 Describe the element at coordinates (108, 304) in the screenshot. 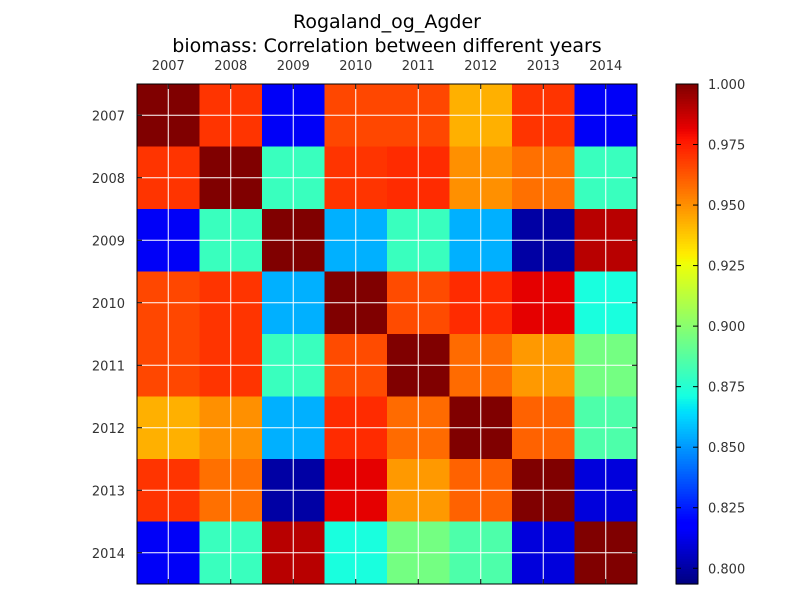

I see `y-tick-label: 2010` at that location.